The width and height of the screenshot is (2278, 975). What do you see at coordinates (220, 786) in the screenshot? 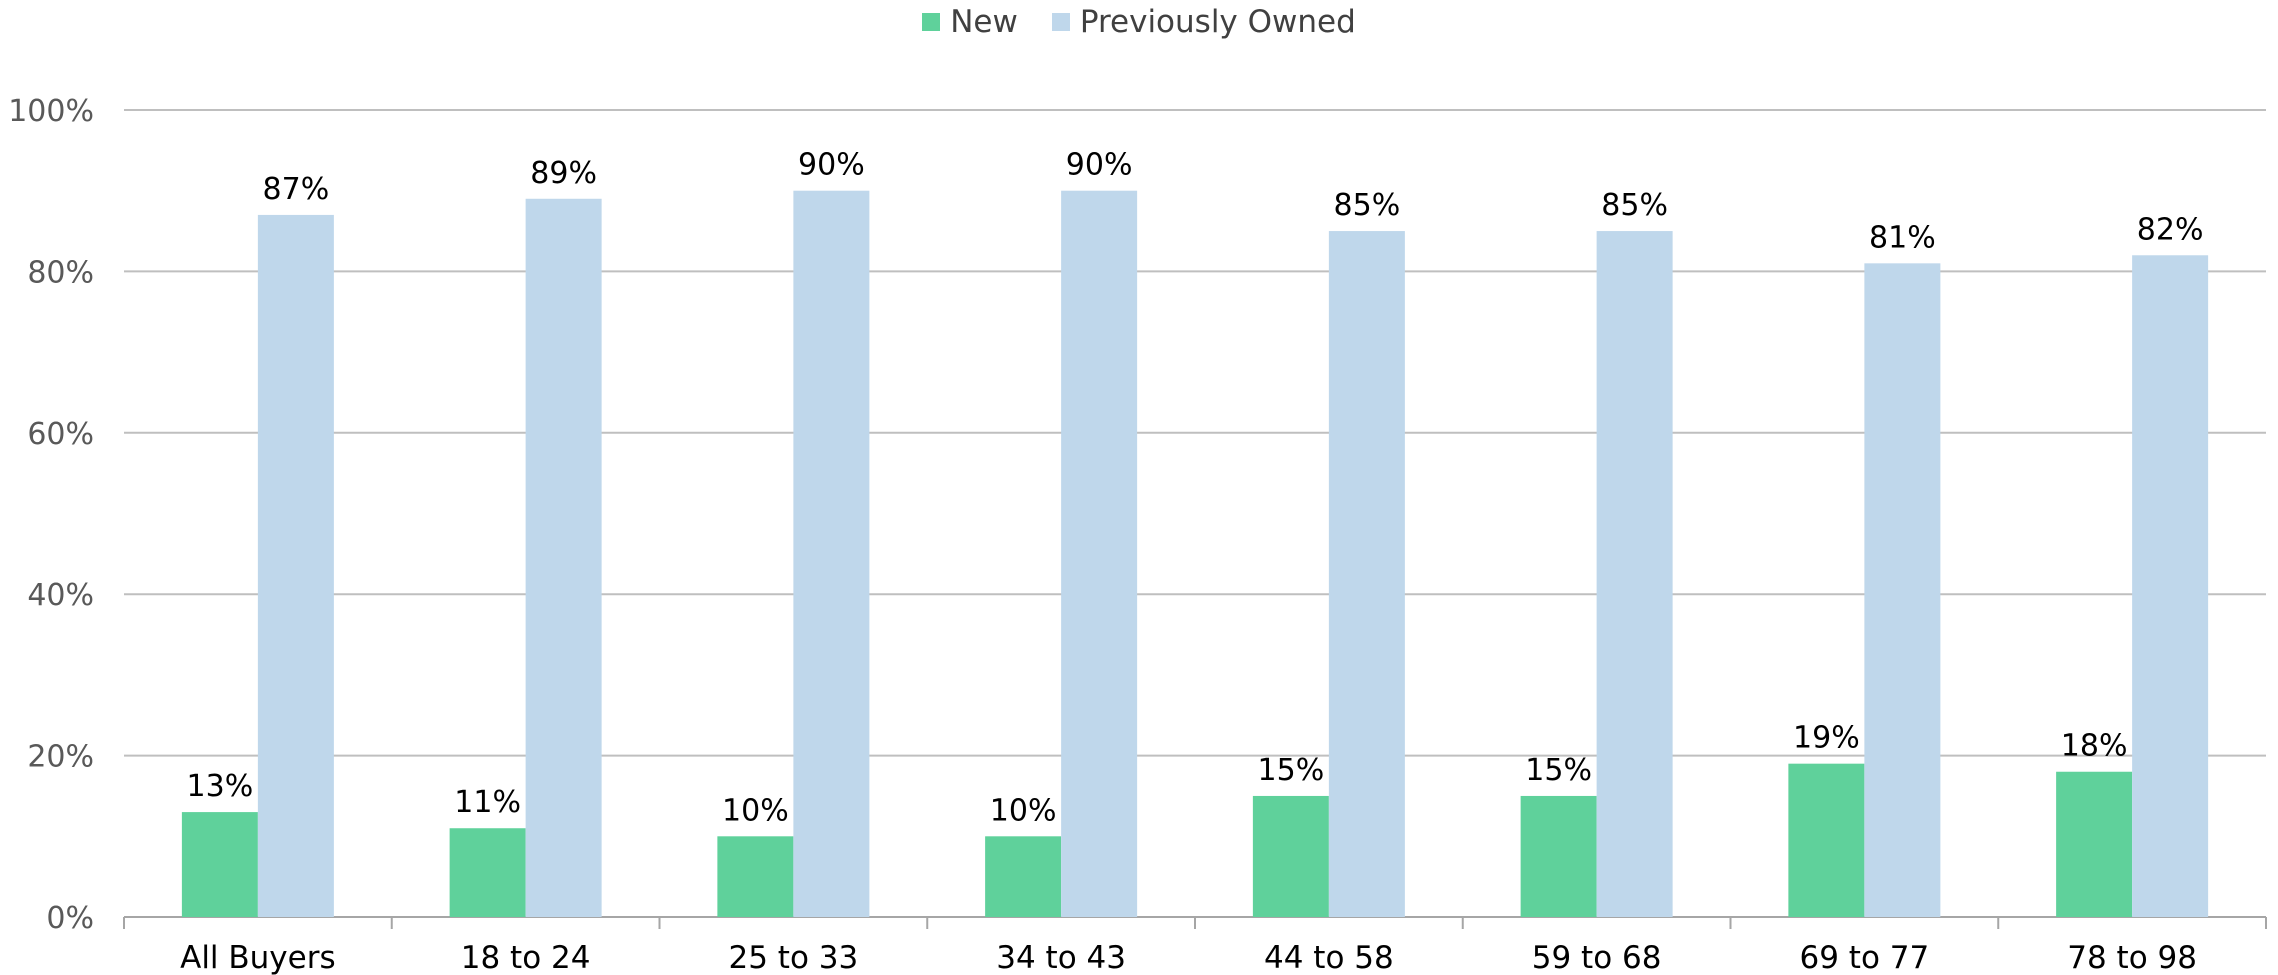
I see `data-label-new: 13%` at bounding box center [220, 786].